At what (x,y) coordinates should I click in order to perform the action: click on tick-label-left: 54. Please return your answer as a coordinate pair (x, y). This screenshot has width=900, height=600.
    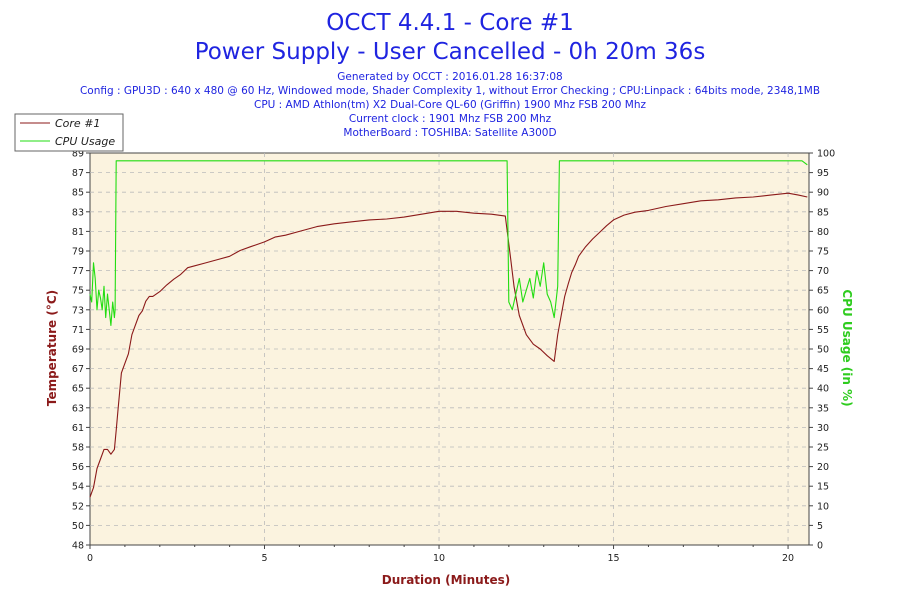
    Looking at the image, I should click on (78, 487).